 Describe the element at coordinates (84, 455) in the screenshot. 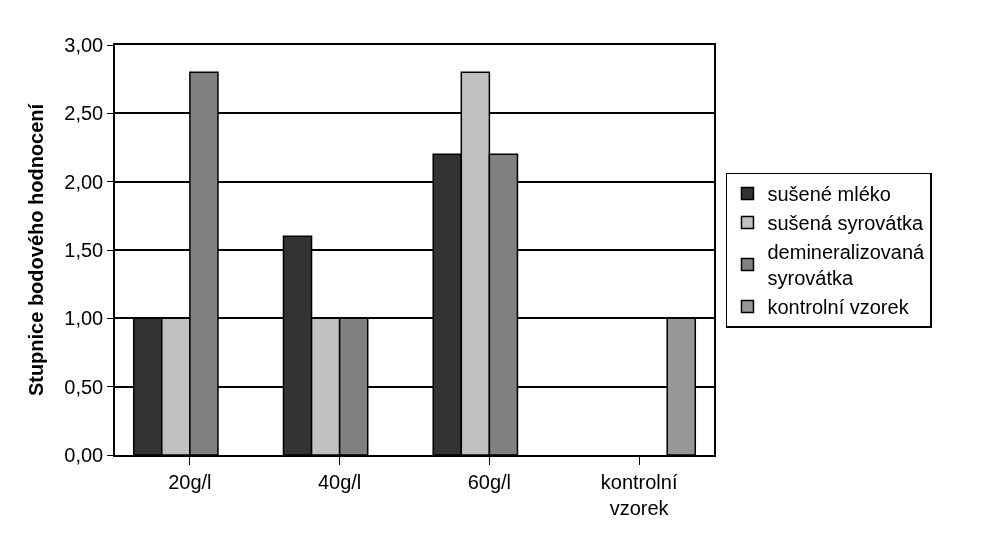

I see `y-tick-label: 0,00` at that location.